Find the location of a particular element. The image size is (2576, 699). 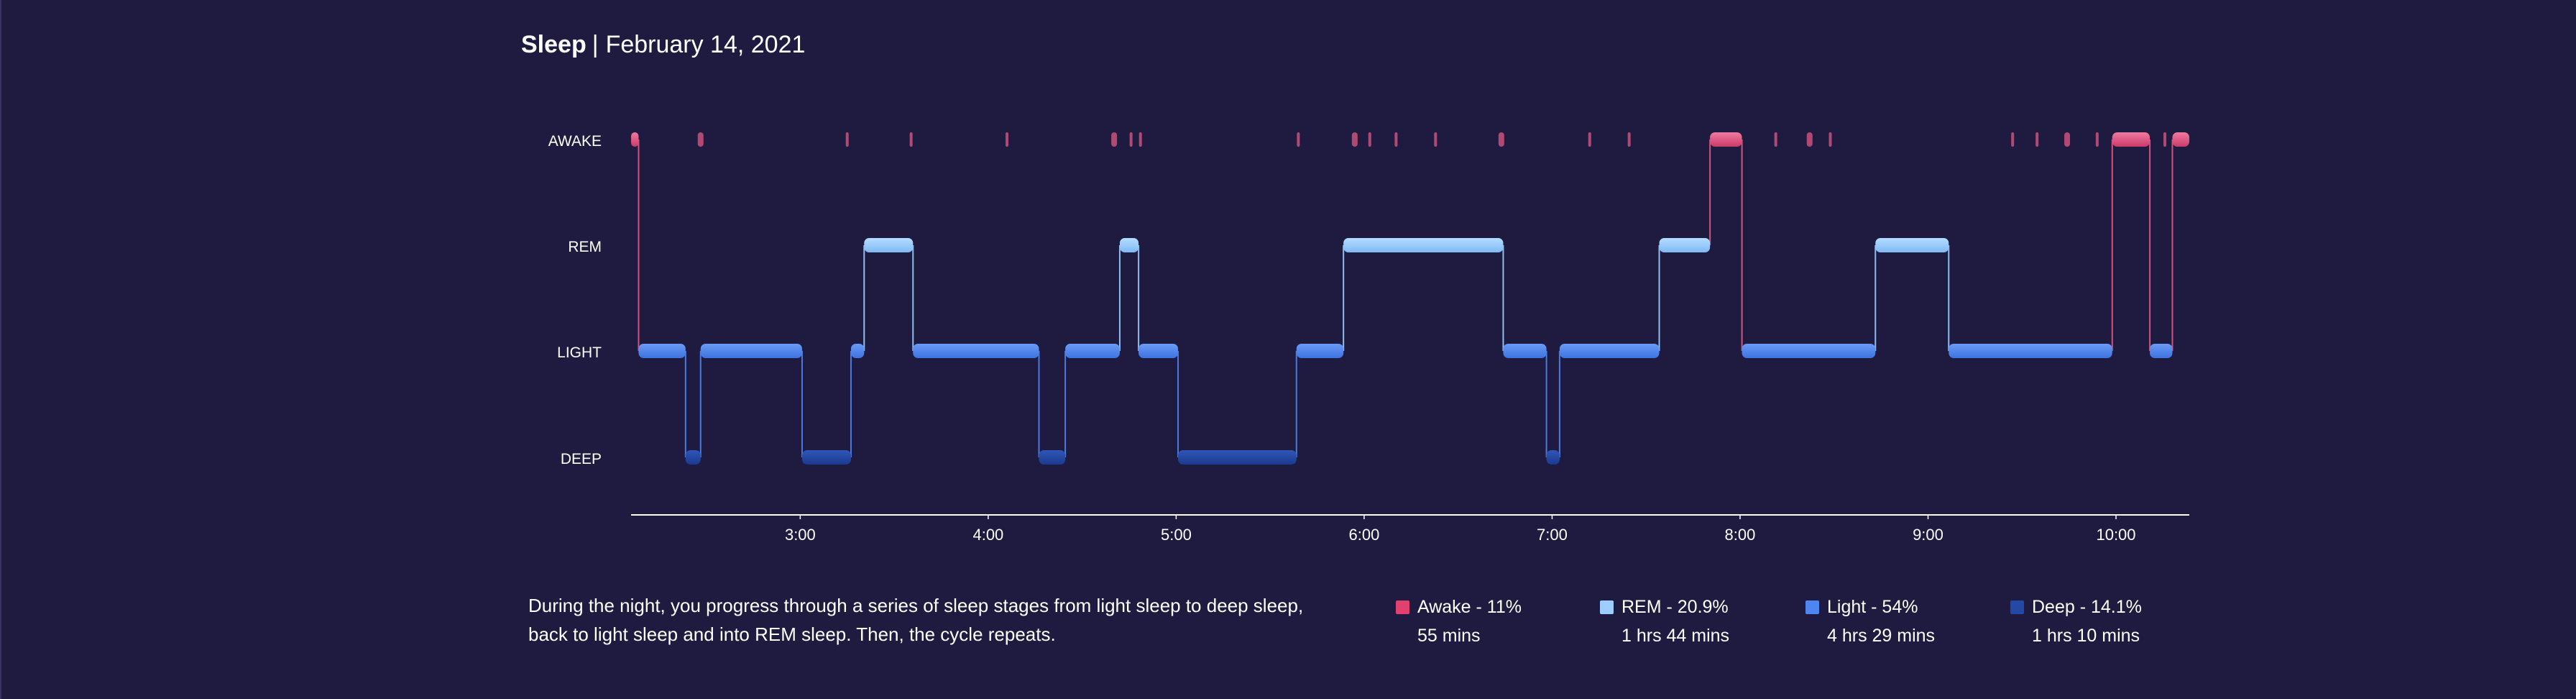

page-header: Sleep | February 14, 2021 is located at coordinates (663, 44).